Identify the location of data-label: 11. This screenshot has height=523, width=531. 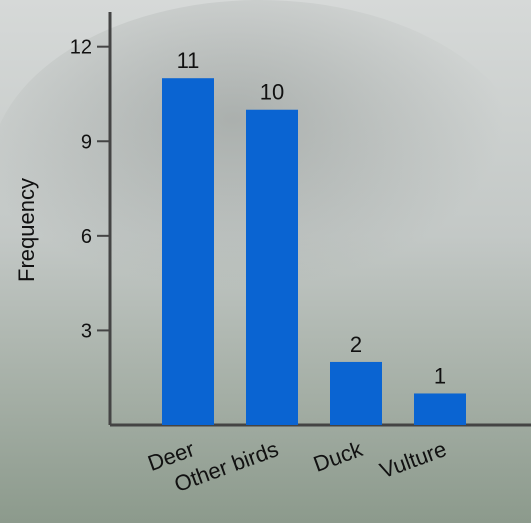
(188, 60).